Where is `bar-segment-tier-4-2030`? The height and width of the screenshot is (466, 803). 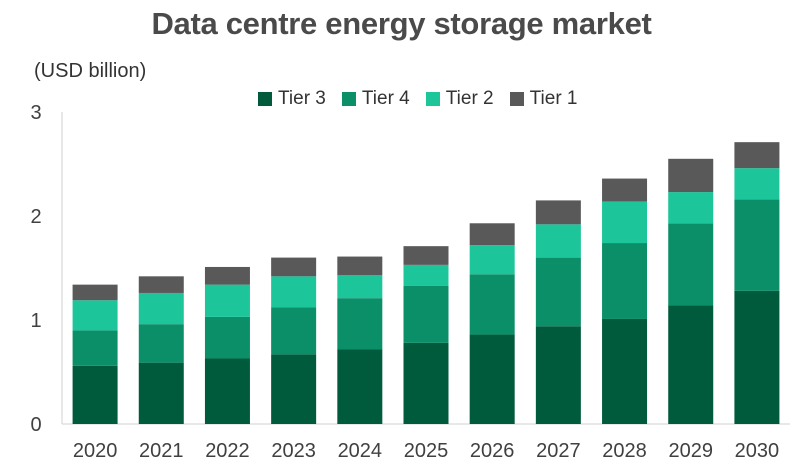 bar-segment-tier-4-2030 is located at coordinates (757, 245).